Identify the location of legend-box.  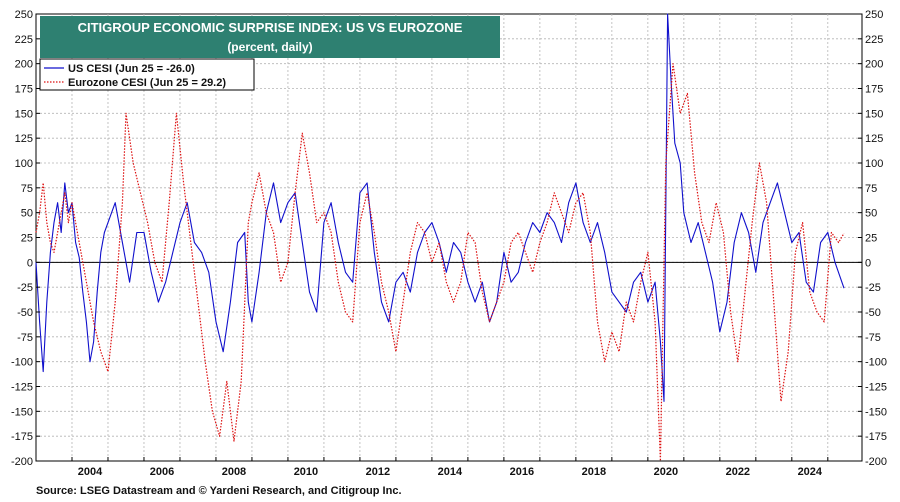
(147, 74).